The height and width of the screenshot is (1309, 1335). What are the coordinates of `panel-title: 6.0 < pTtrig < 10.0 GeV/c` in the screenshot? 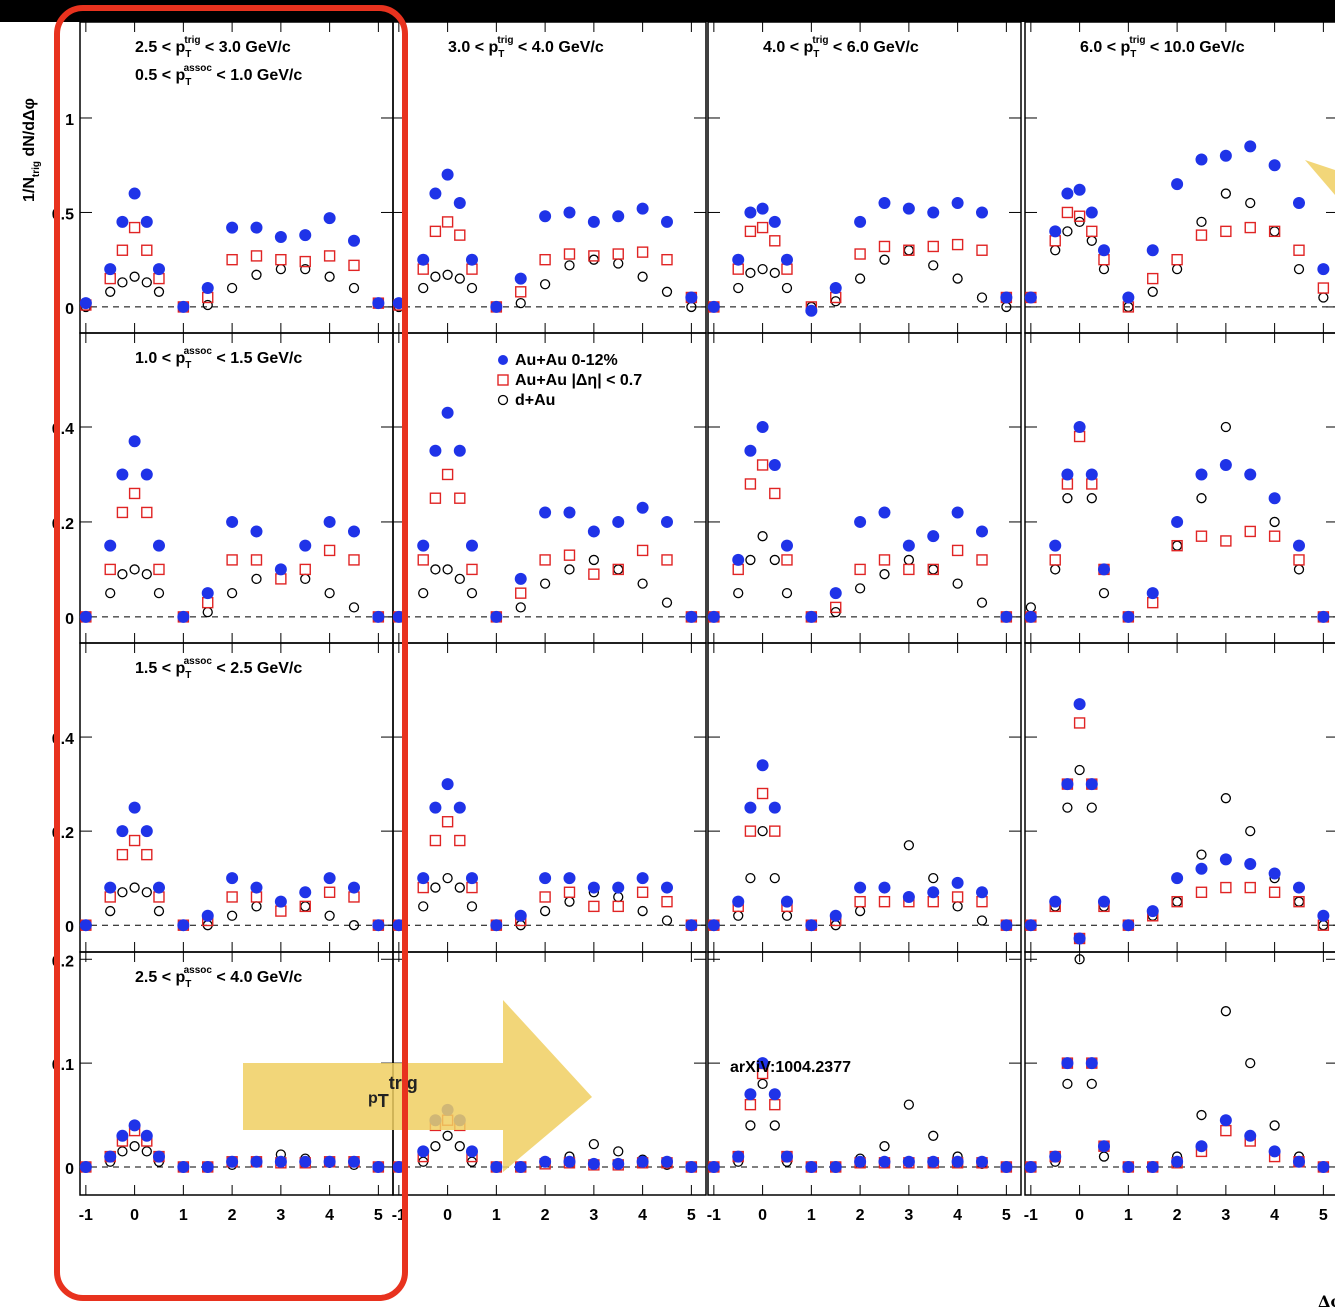 It's located at (1162, 47).